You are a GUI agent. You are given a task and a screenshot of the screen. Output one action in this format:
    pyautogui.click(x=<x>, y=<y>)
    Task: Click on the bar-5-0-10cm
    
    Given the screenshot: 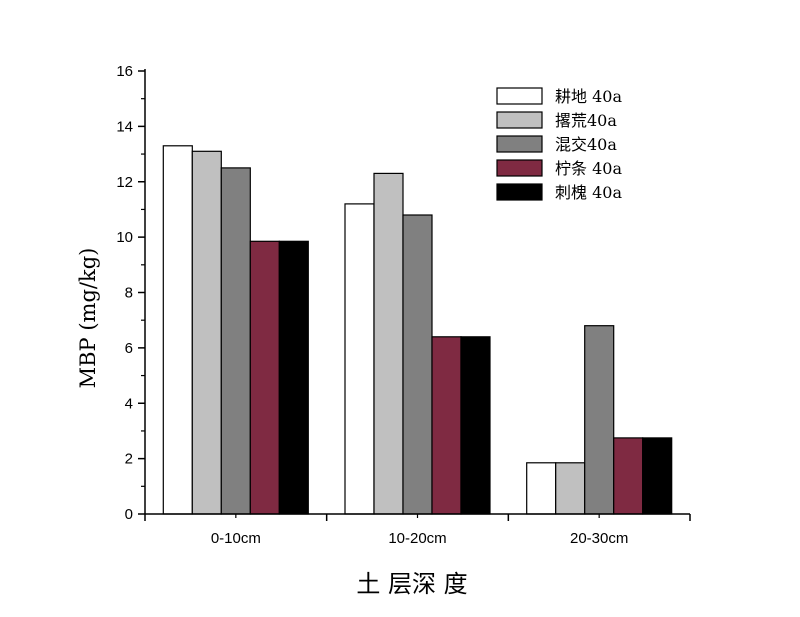 What is the action you would take?
    pyautogui.click(x=293, y=377)
    